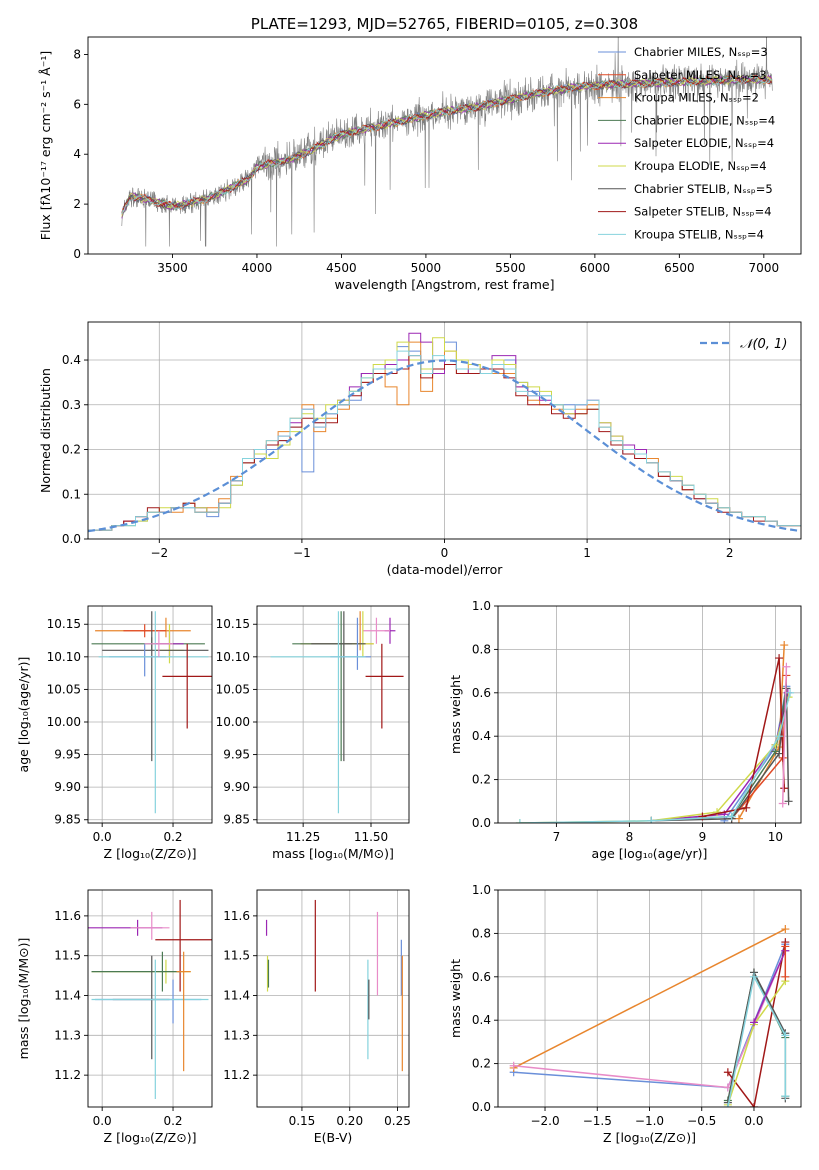 Image resolution: width=819 pixels, height=1170 pixels. What do you see at coordinates (510, 268) in the screenshot?
I see `x-tick-label: 5500` at bounding box center [510, 268].